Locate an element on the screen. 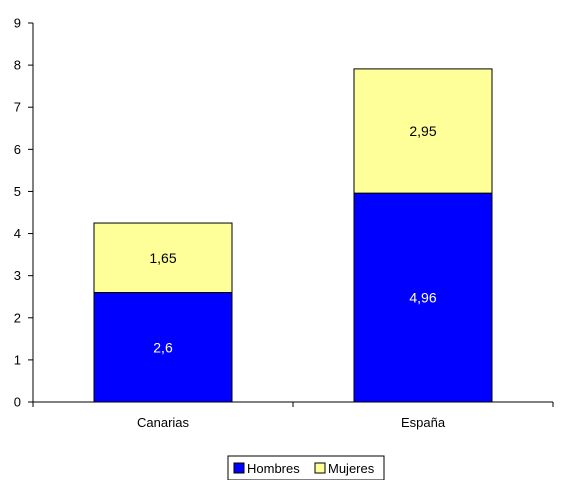  x-category-label: España is located at coordinates (423, 422).